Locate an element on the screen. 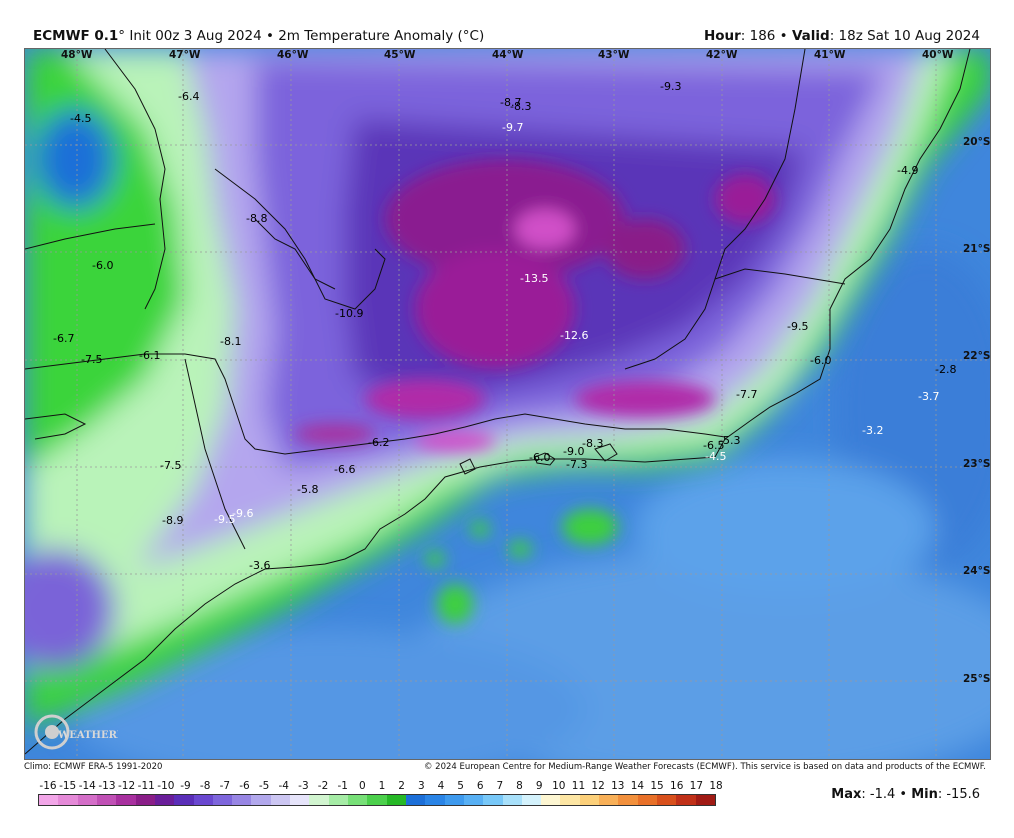 This screenshot has height=838, width=1014. valid-value: : 18z Sat 10 Aug 2024 is located at coordinates (904, 36).